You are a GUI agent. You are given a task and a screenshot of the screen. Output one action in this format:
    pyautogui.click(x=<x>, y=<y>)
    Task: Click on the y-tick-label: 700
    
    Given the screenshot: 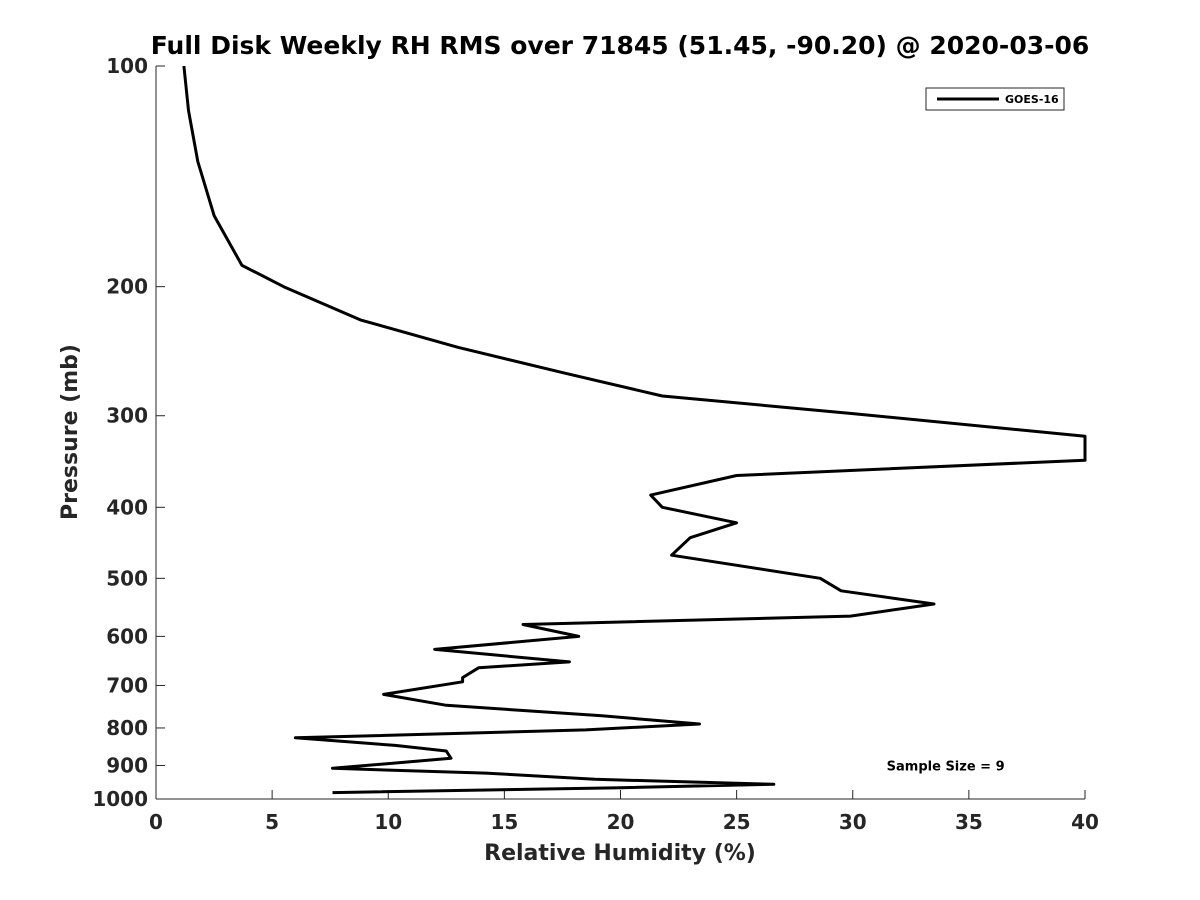 What is the action you would take?
    pyautogui.click(x=127, y=685)
    